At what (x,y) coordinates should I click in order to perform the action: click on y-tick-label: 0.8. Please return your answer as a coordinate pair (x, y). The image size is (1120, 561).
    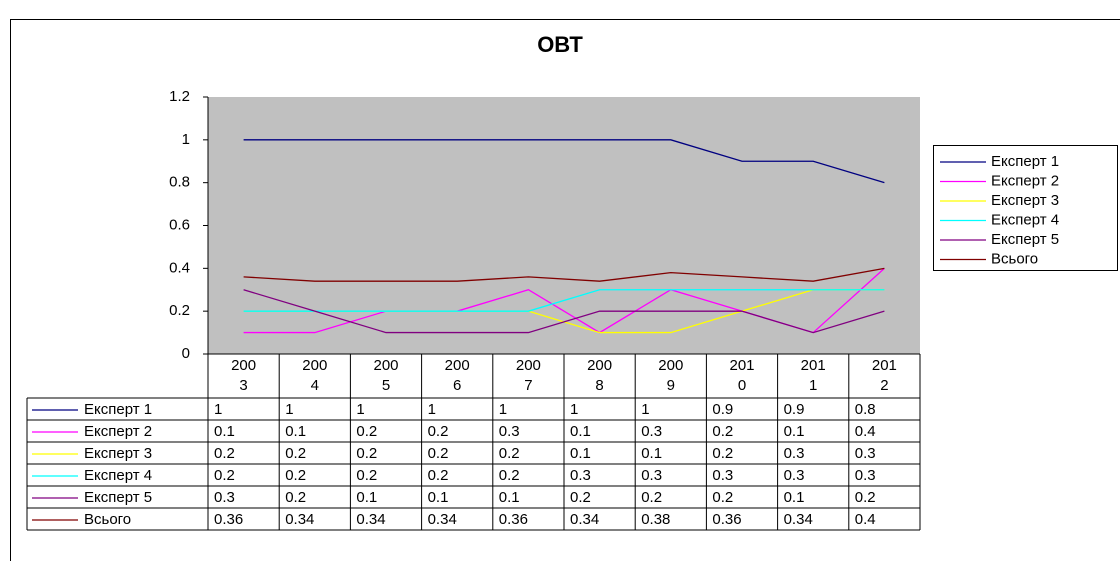
    Looking at the image, I should click on (179, 182).